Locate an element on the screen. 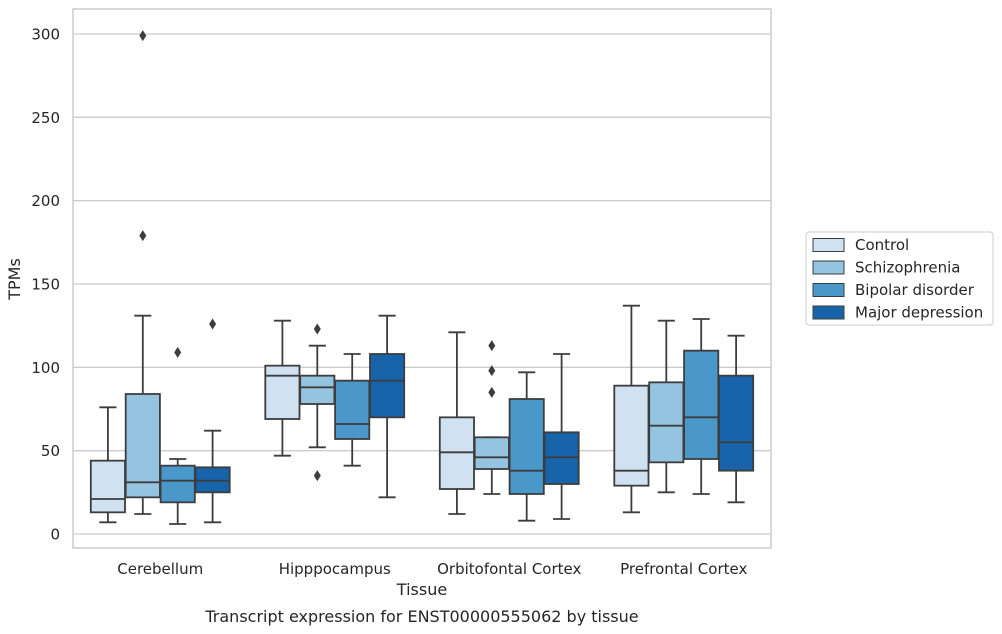 This screenshot has width=1002, height=634. y-tick-labels: 0 50 100 150 200 250 300 is located at coordinates (45, 285).